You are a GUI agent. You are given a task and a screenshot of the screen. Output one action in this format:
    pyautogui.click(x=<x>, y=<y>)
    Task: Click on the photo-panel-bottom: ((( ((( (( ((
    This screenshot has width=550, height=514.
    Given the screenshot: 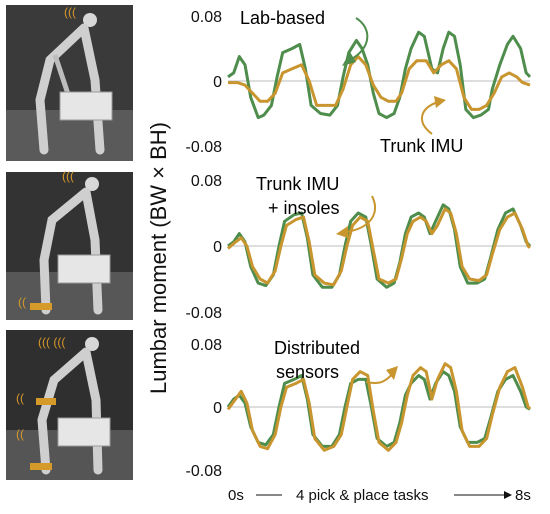 What is the action you would take?
    pyautogui.click(x=69, y=405)
    